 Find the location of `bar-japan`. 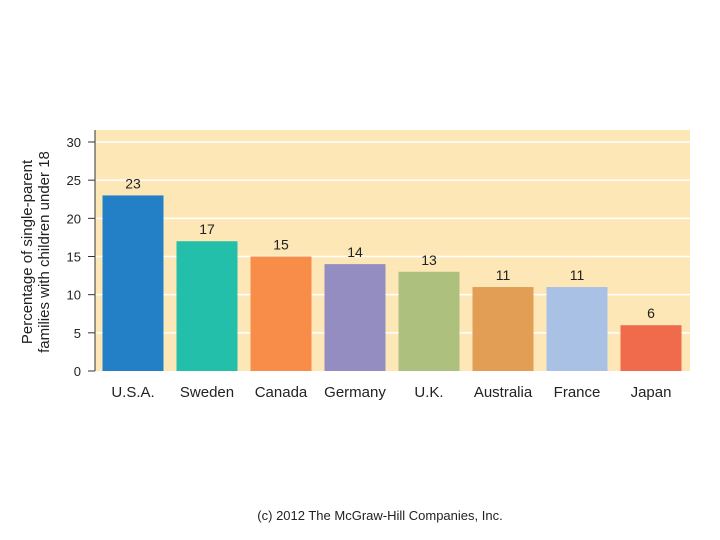

bar-japan is located at coordinates (651, 348).